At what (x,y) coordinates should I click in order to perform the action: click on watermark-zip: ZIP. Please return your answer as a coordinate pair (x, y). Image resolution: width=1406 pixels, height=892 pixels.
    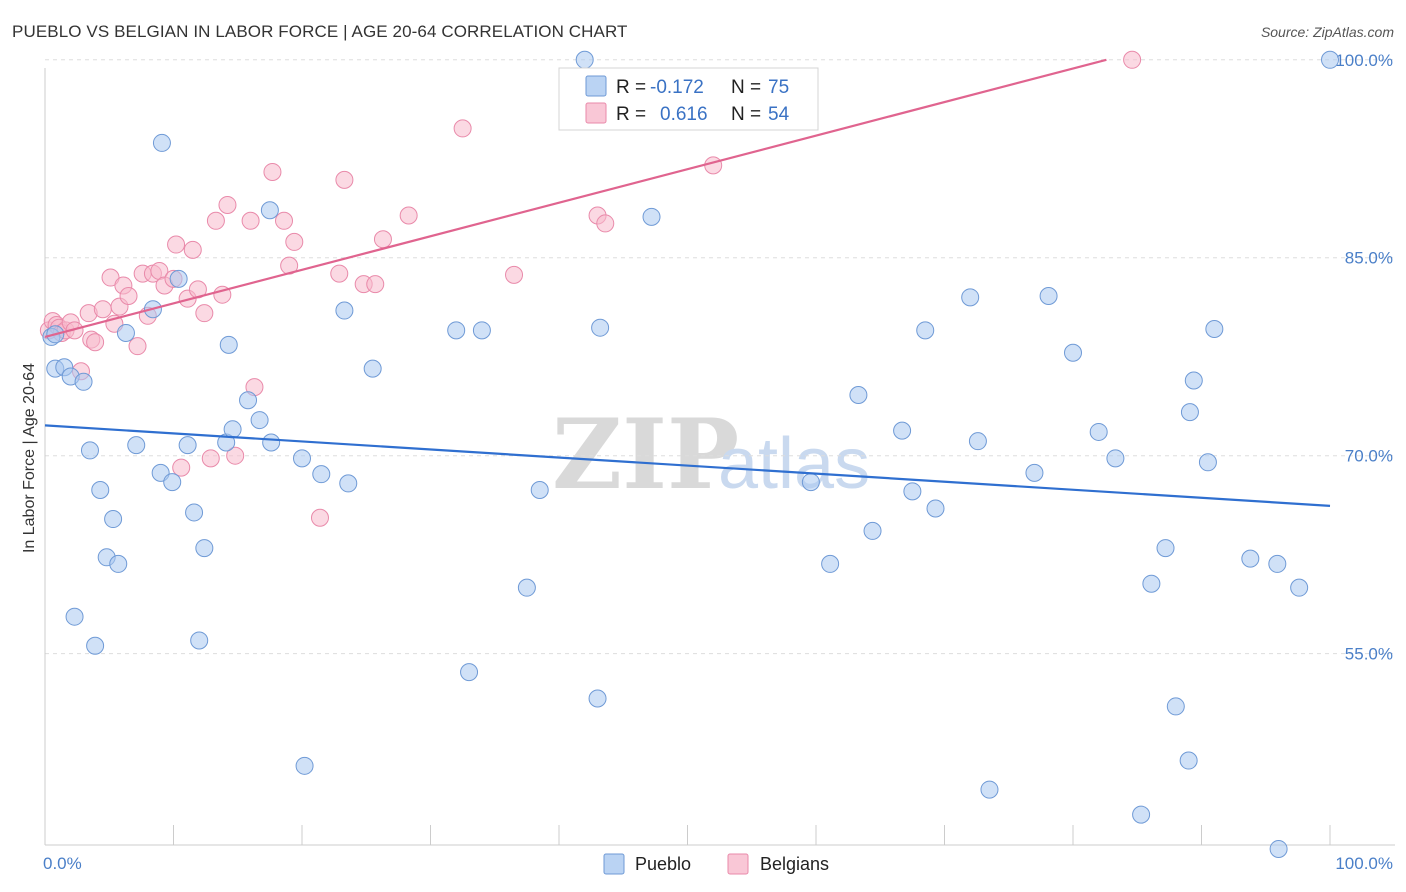
    Looking at the image, I should click on (645, 454).